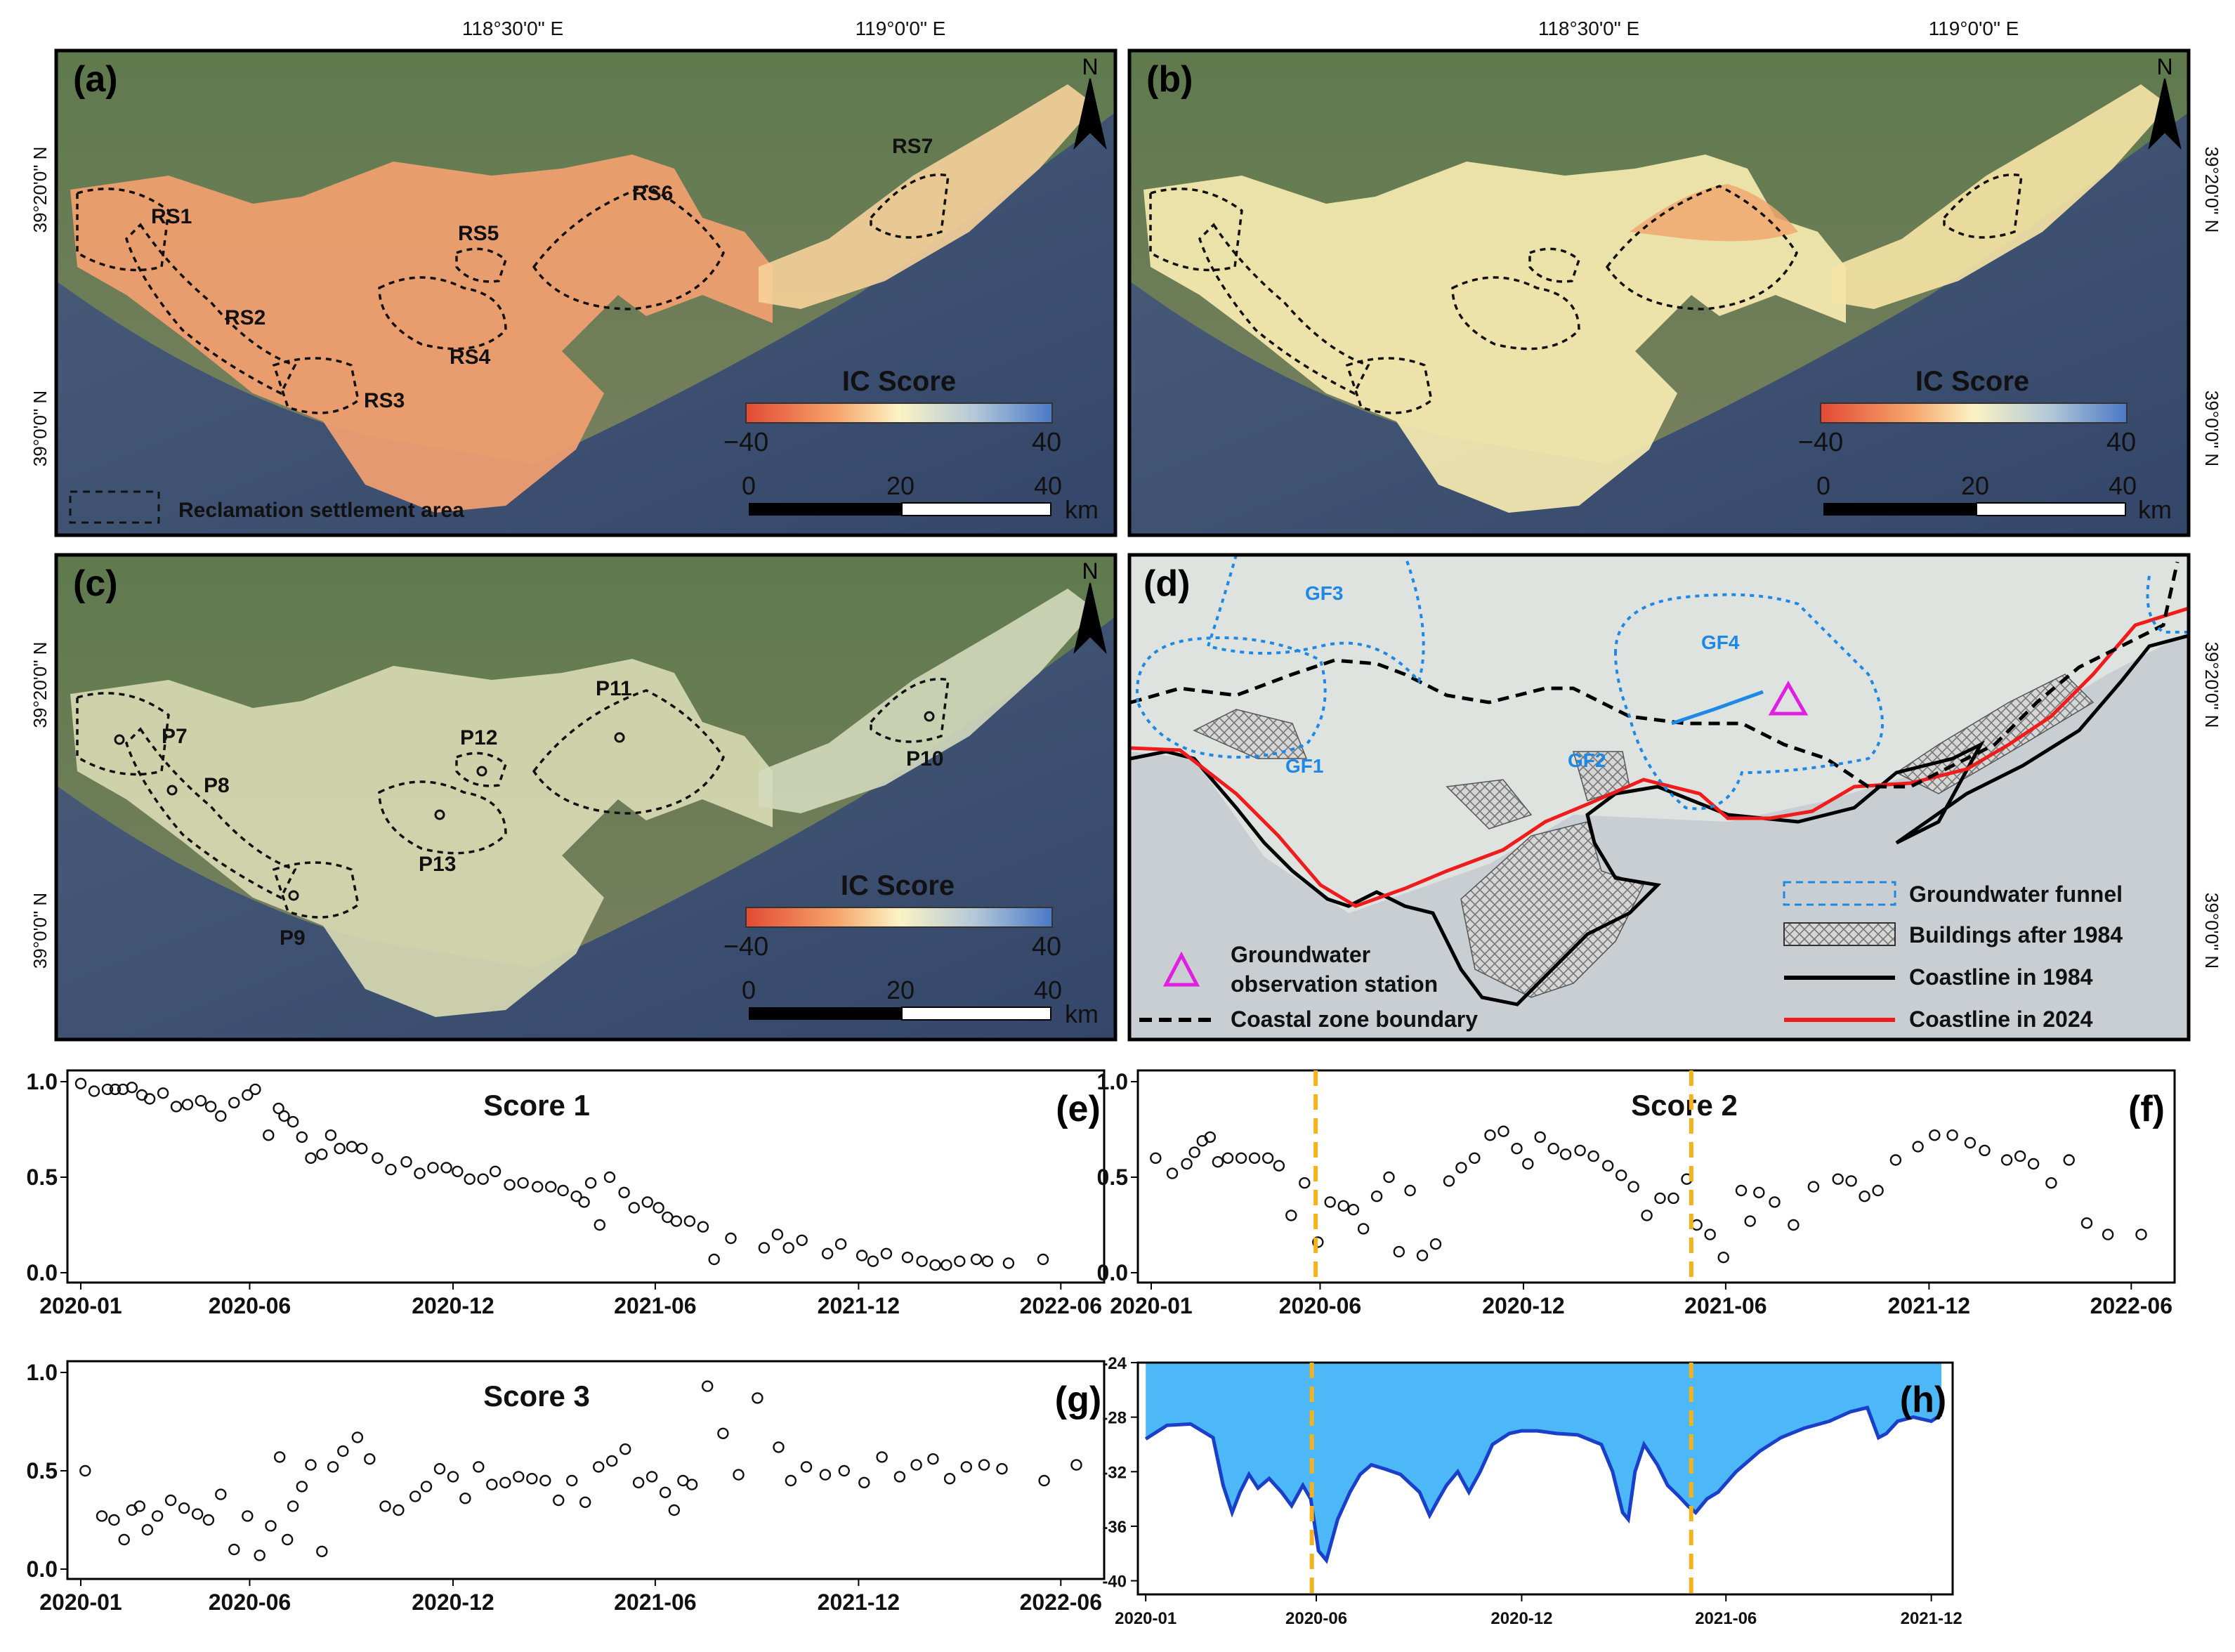  I want to click on colorbar-title: IC Score, so click(1972, 381).